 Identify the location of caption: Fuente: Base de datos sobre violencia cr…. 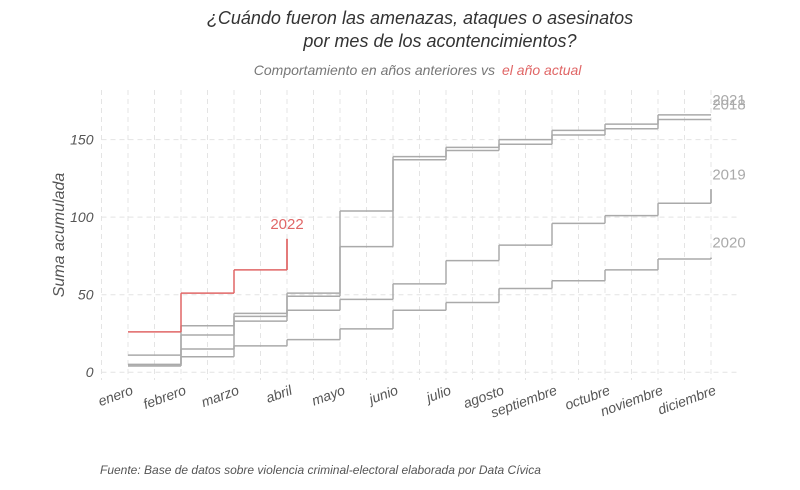
(320, 470).